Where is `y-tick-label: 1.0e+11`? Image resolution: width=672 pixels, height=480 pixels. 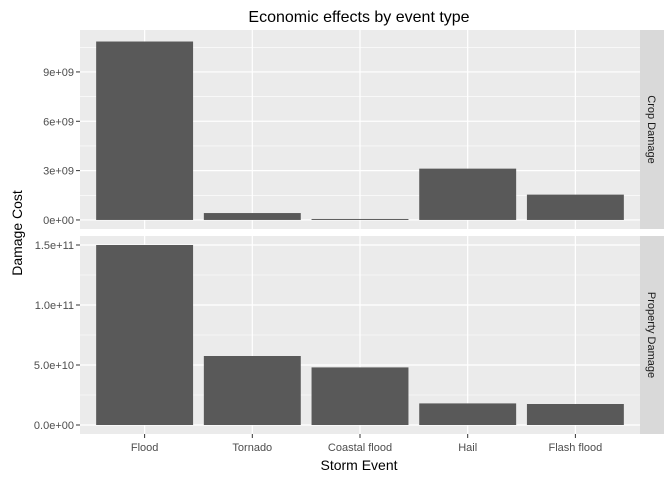 y-tick-label: 1.0e+11 is located at coordinates (54, 306).